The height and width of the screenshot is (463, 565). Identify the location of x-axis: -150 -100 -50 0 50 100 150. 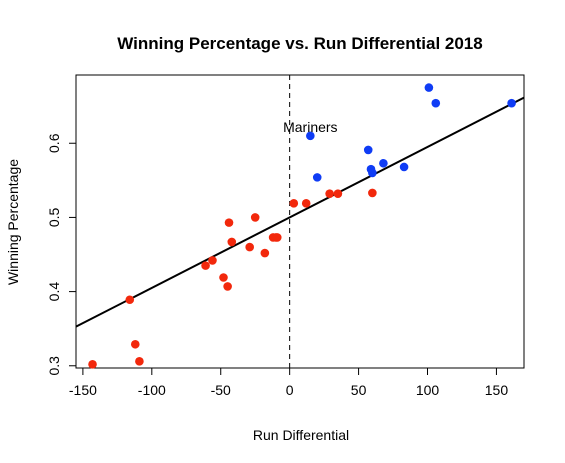
(289, 382).